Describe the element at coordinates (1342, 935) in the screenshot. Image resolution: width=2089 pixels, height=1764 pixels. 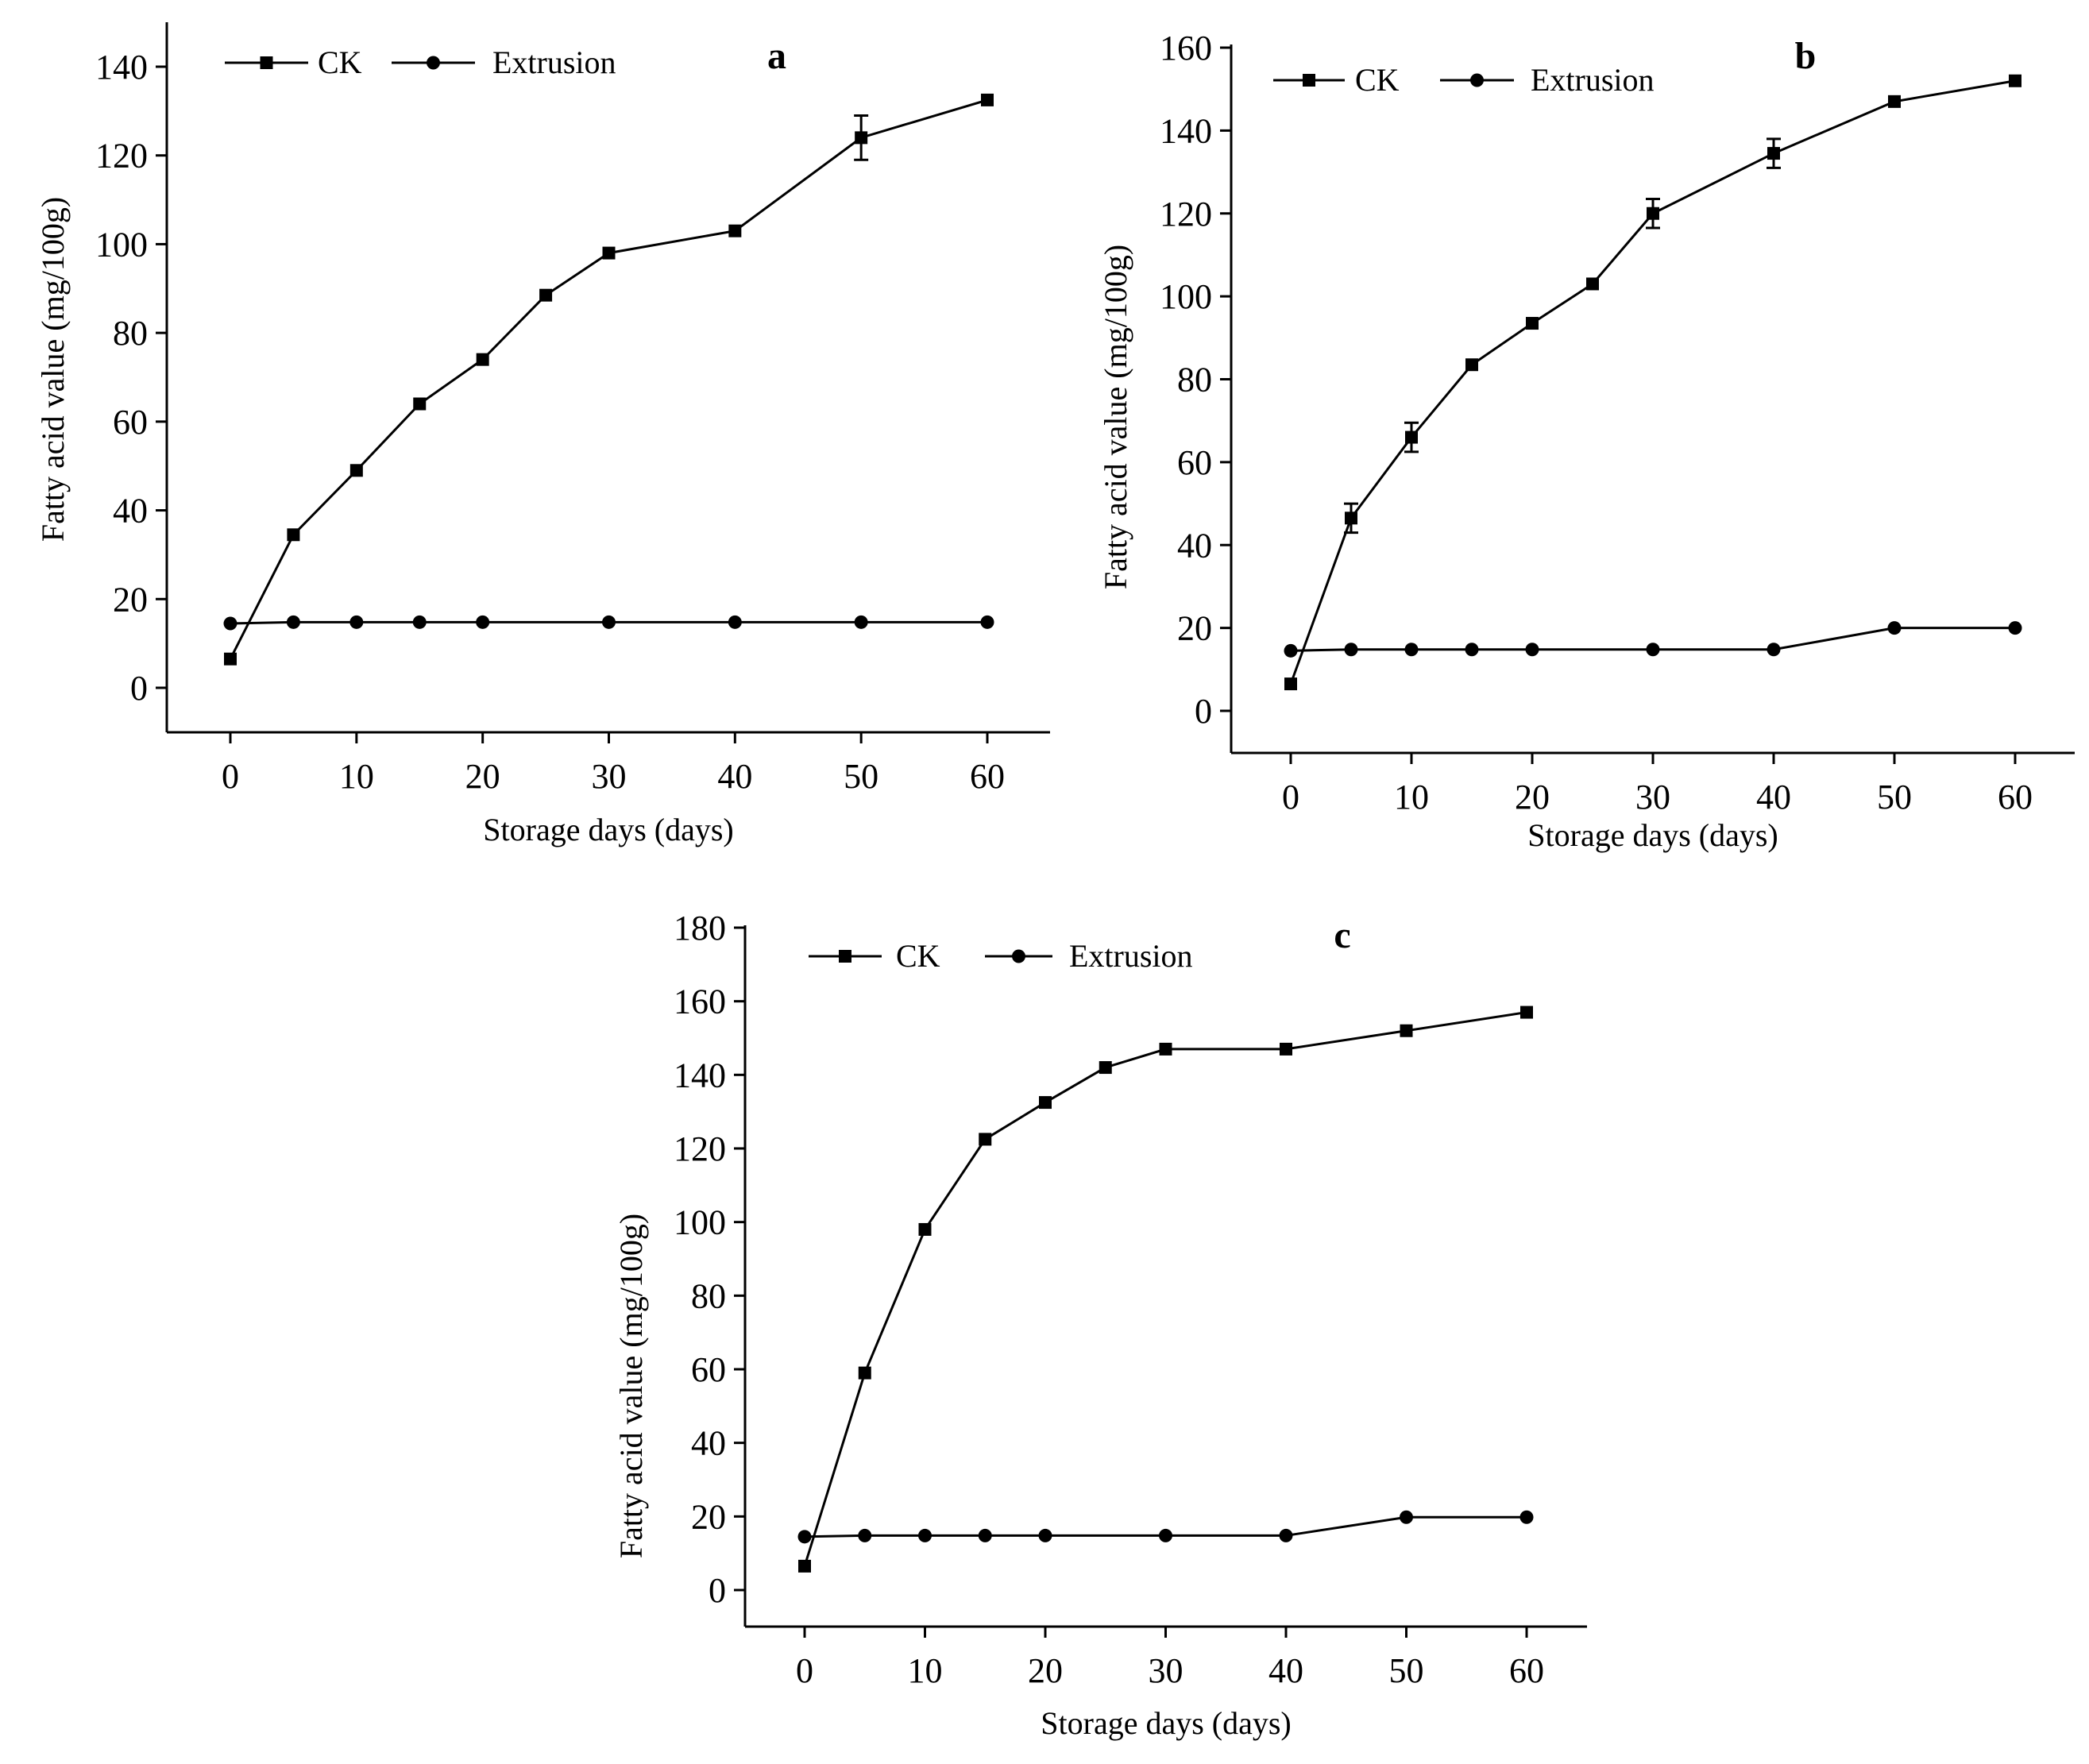
I see `panel-label: c` at that location.